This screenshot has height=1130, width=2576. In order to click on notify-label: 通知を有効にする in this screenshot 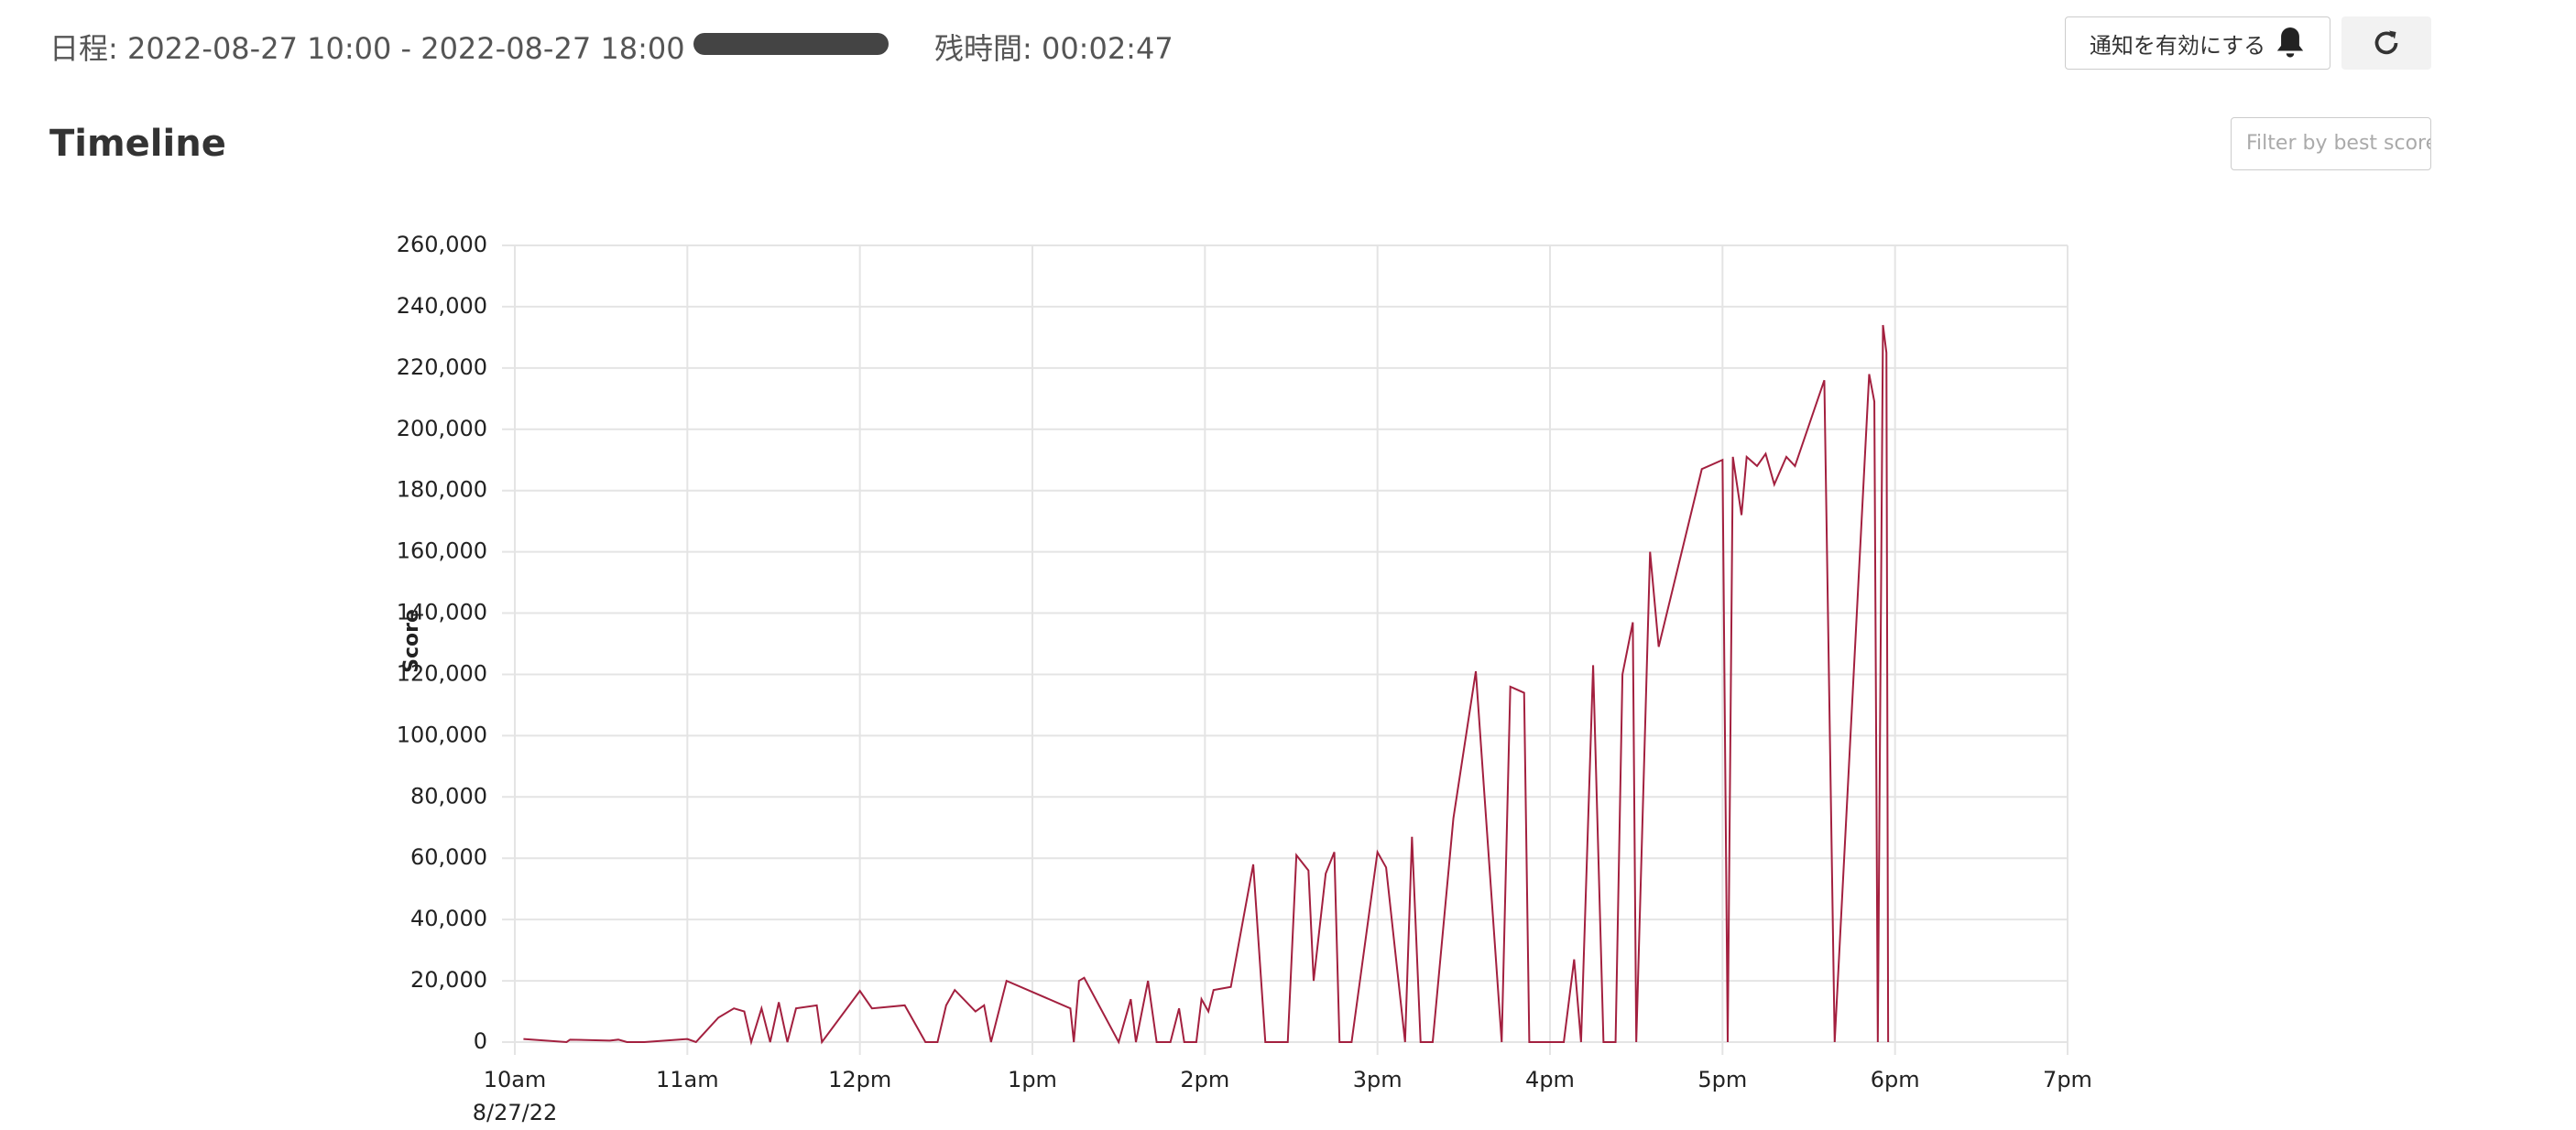, I will do `click(2177, 45)`.